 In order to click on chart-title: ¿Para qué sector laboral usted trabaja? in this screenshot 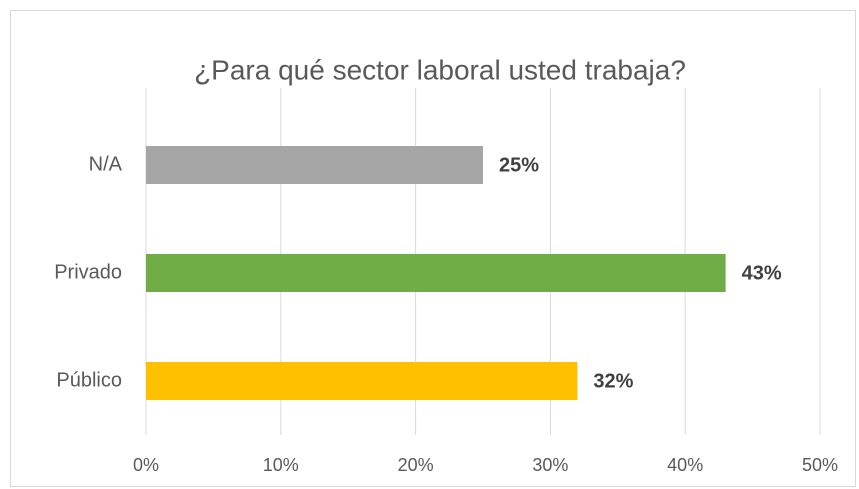, I will do `click(440, 69)`.